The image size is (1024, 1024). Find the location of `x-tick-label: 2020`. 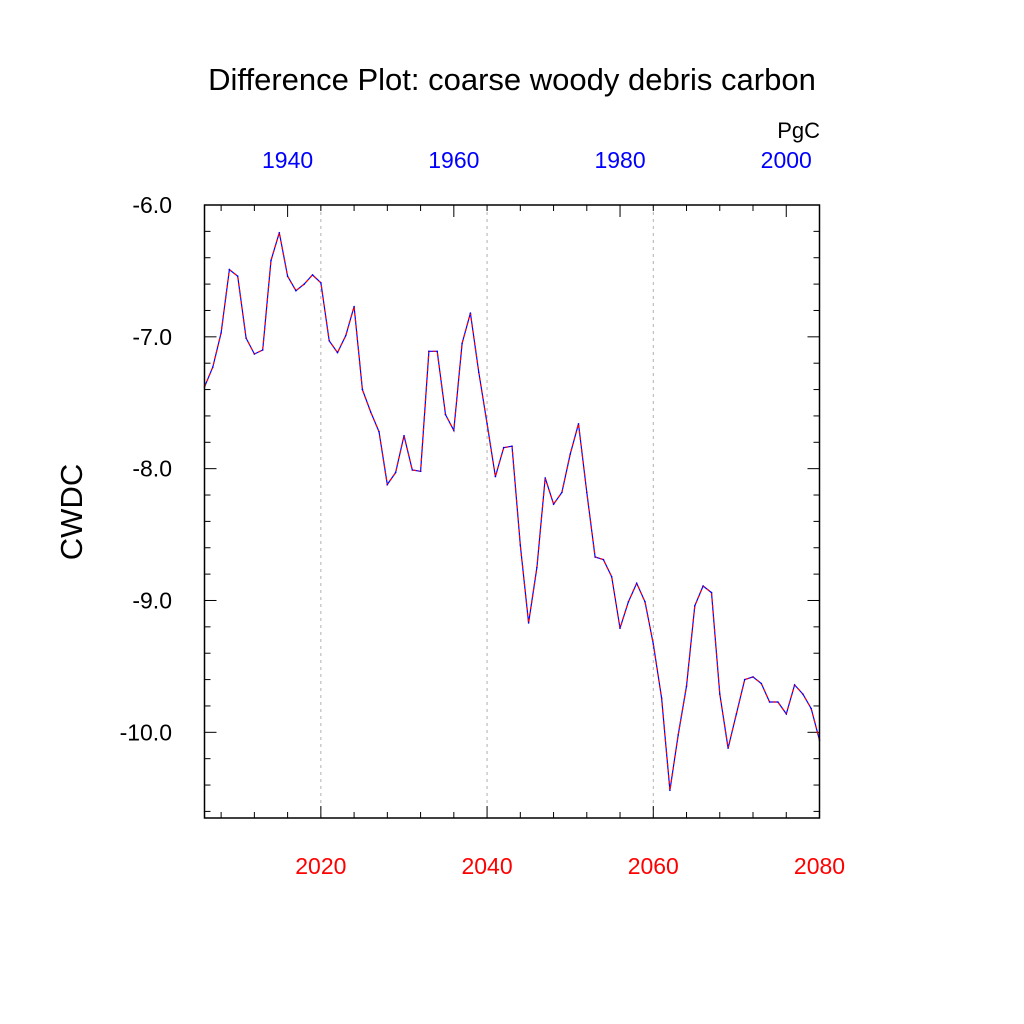

x-tick-label: 2020 is located at coordinates (320, 866).